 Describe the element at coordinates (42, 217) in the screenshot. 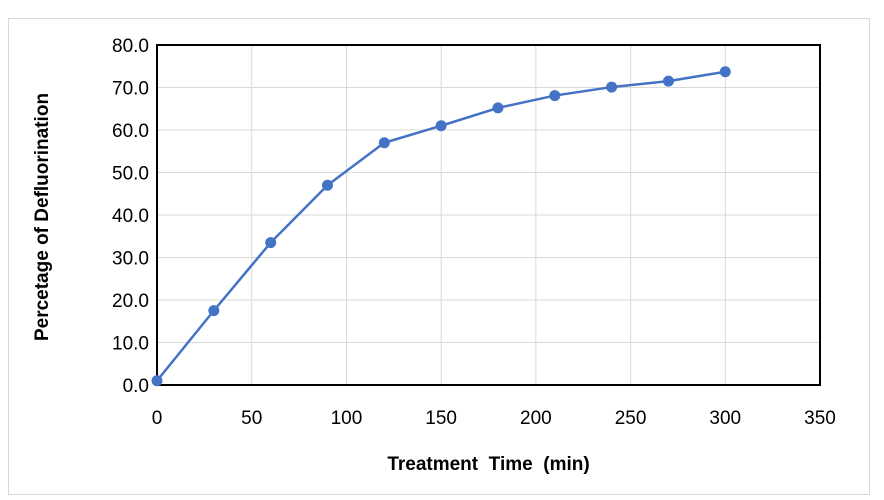

I see `y-axis-title: Percetage of Defluorination` at that location.